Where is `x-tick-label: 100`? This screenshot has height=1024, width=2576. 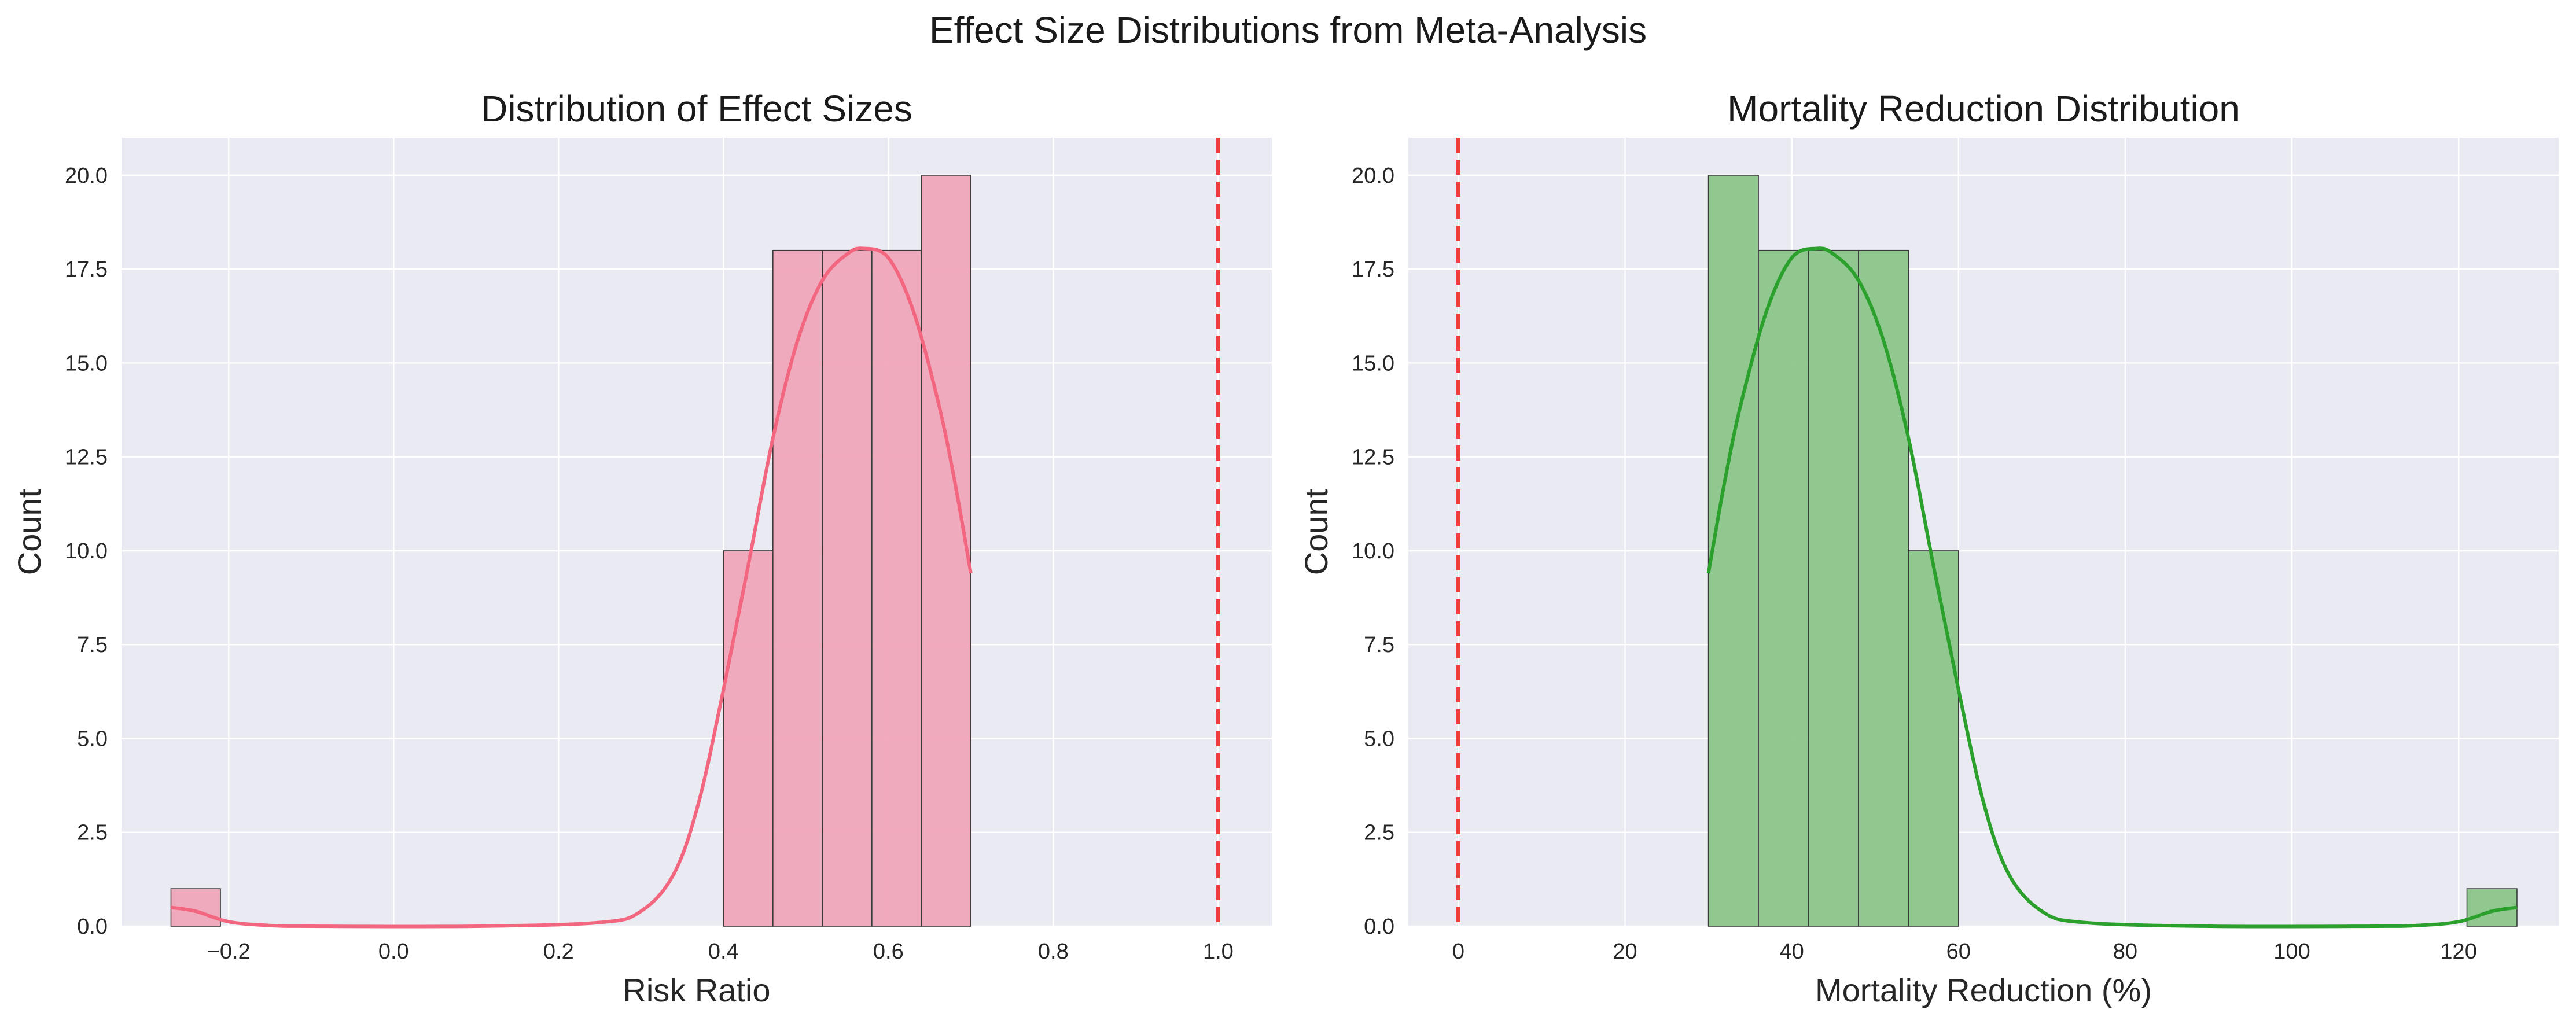
x-tick-label: 100 is located at coordinates (2291, 952).